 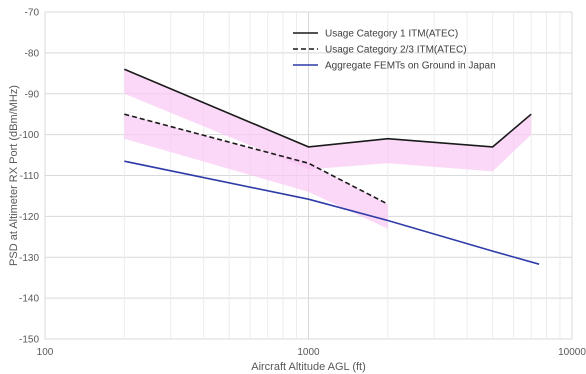 I want to click on x-tick-label: 1000, so click(x=308, y=352).